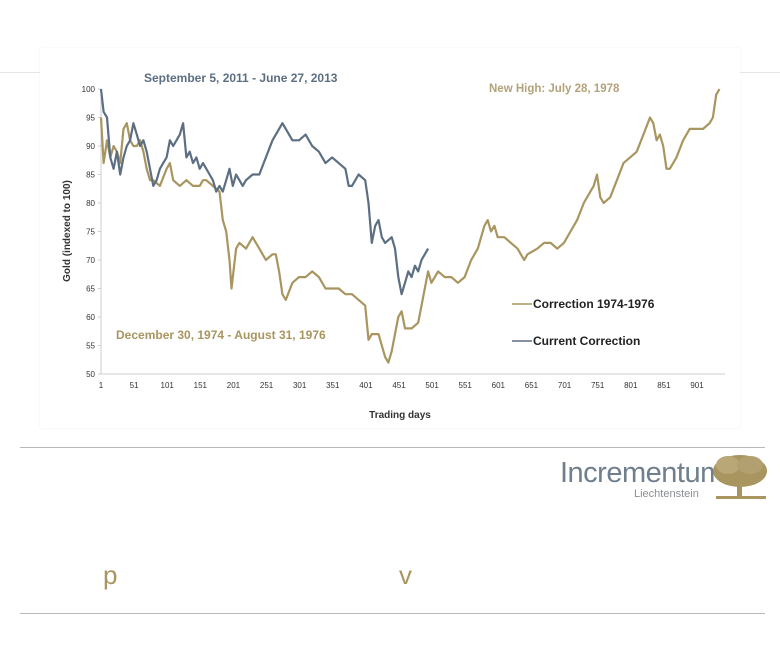 This screenshot has height=659, width=780. I want to click on y-tick-label: 75, so click(90, 232).